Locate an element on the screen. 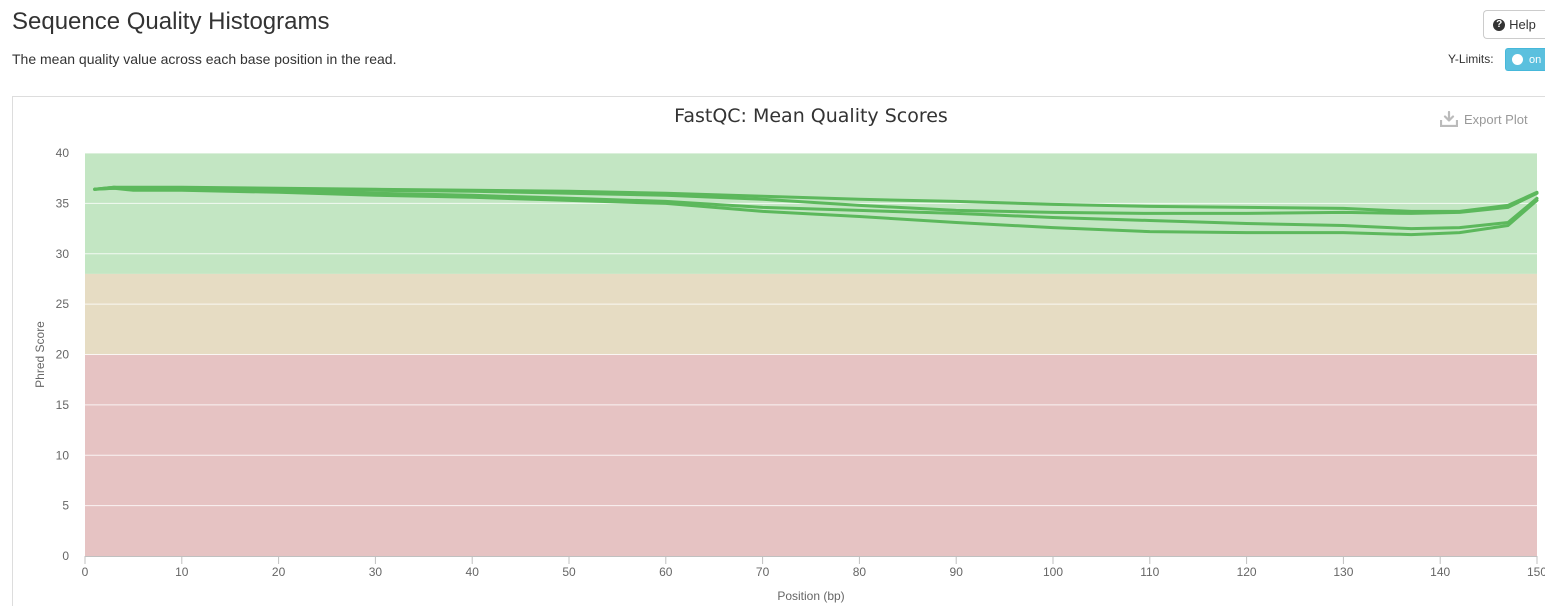 This screenshot has height=607, width=1545. chart-title: FastQC: Mean Quality Scores is located at coordinates (811, 116).